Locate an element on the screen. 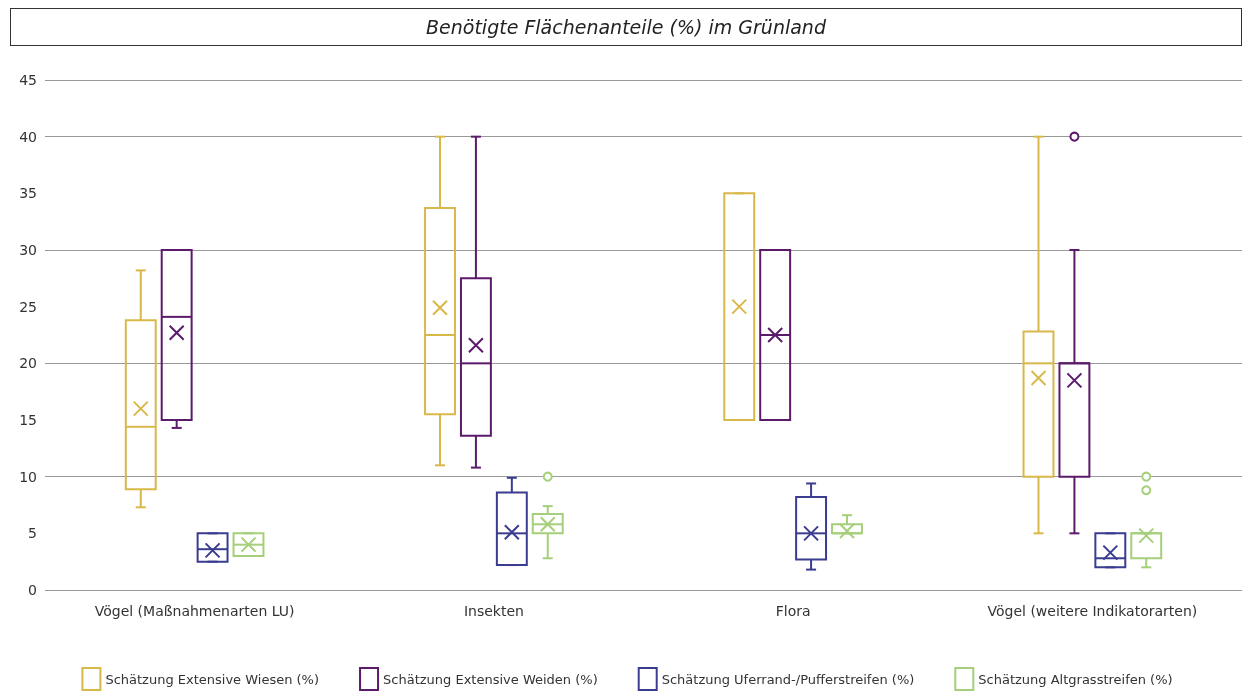 Image resolution: width=1254 pixels, height=698 pixels. y-tick-label: 25 is located at coordinates (28, 306).